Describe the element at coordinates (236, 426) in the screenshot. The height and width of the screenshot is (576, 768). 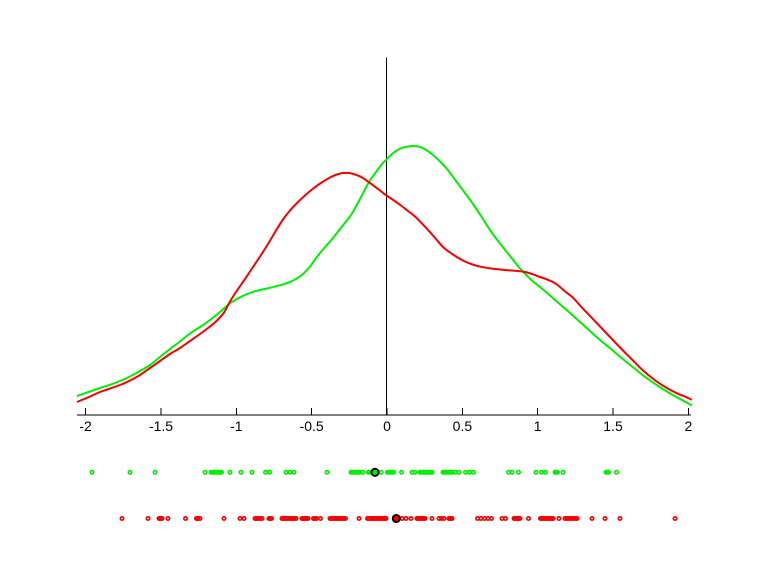
I see `svg-text: -1` at that location.